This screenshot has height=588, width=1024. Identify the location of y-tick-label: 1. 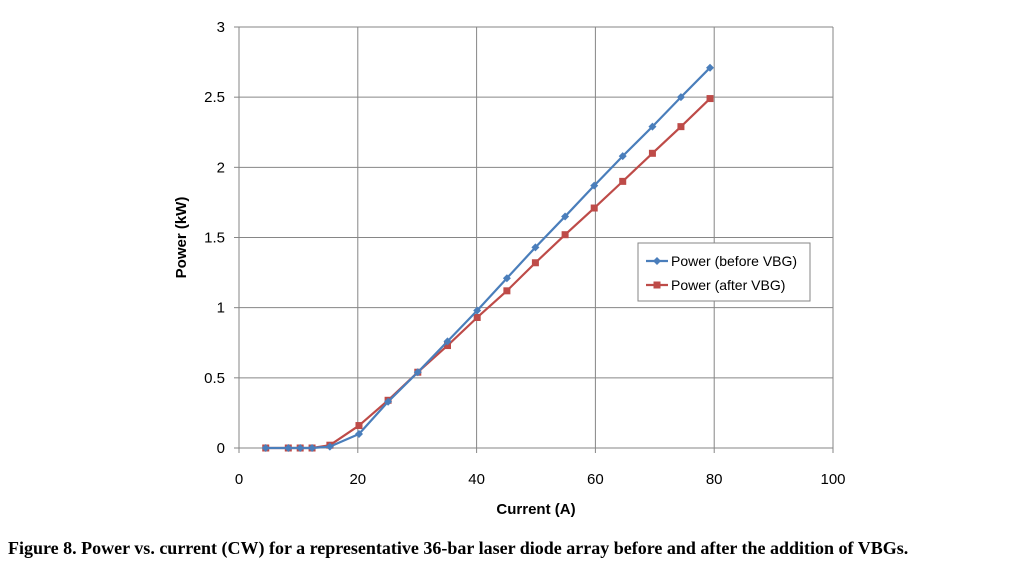
(221, 308).